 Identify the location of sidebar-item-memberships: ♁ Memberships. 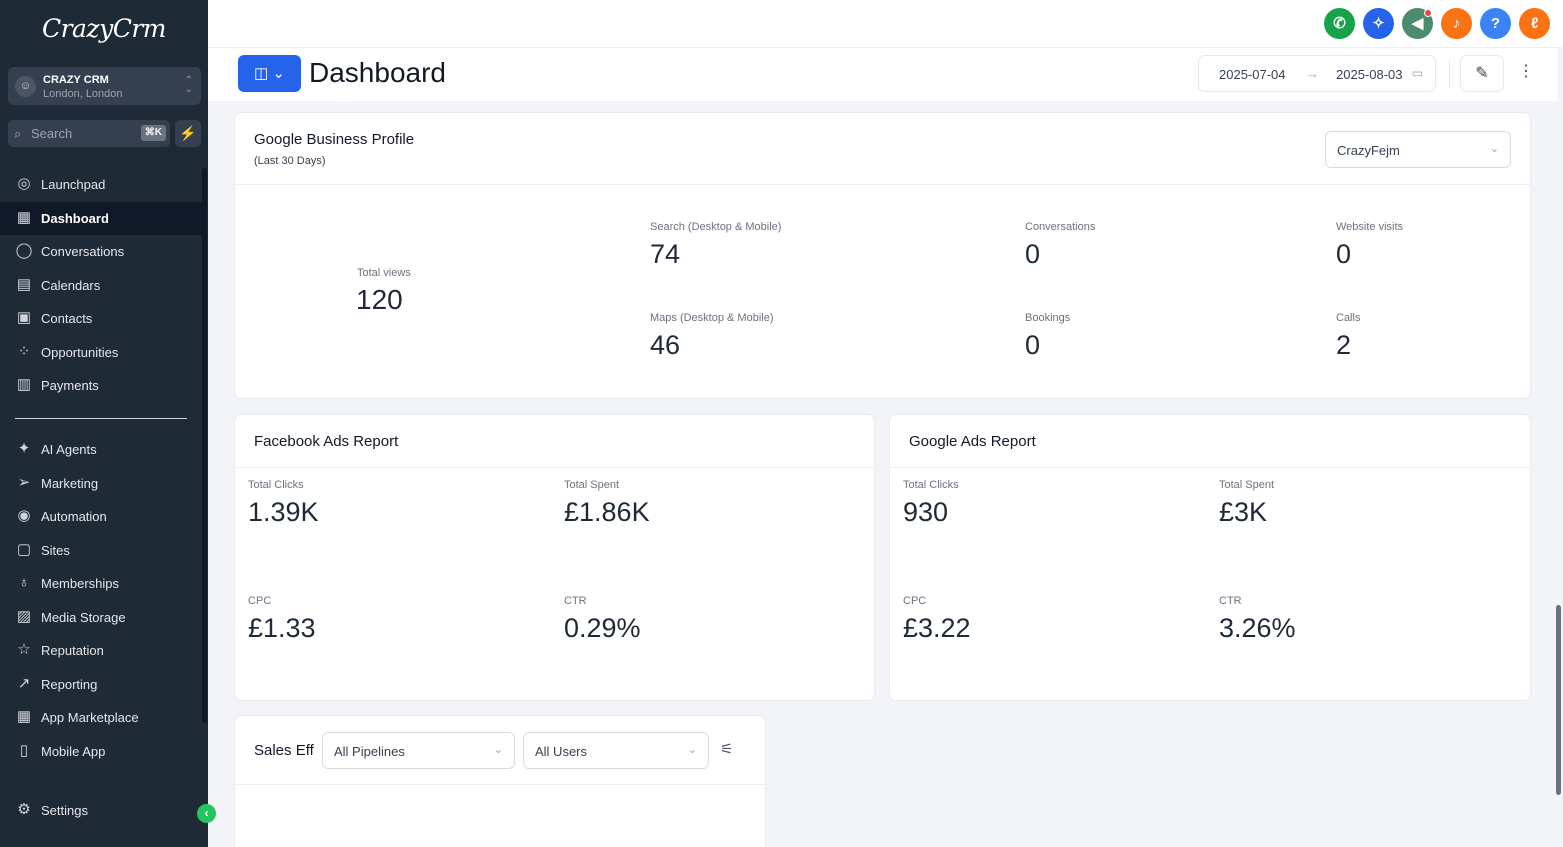
(101, 583).